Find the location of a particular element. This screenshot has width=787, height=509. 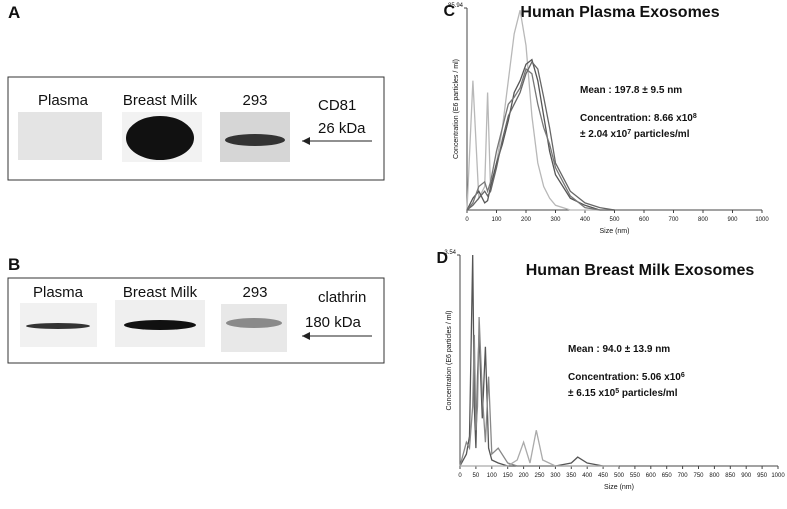

annotation: Concentration: 5.06 x106 is located at coordinates (626, 378).